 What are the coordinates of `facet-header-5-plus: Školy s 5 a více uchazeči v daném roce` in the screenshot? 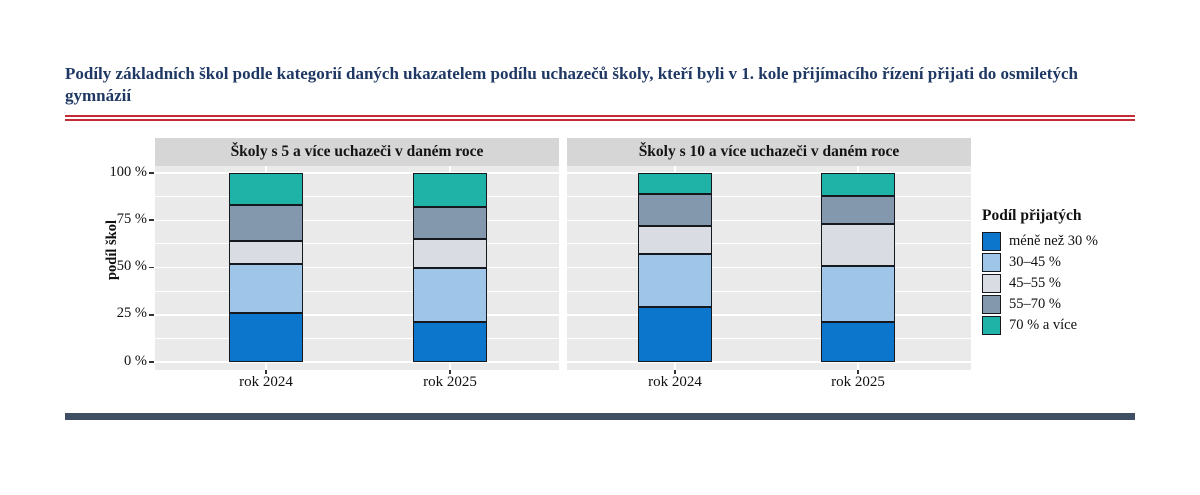 It's located at (357, 152).